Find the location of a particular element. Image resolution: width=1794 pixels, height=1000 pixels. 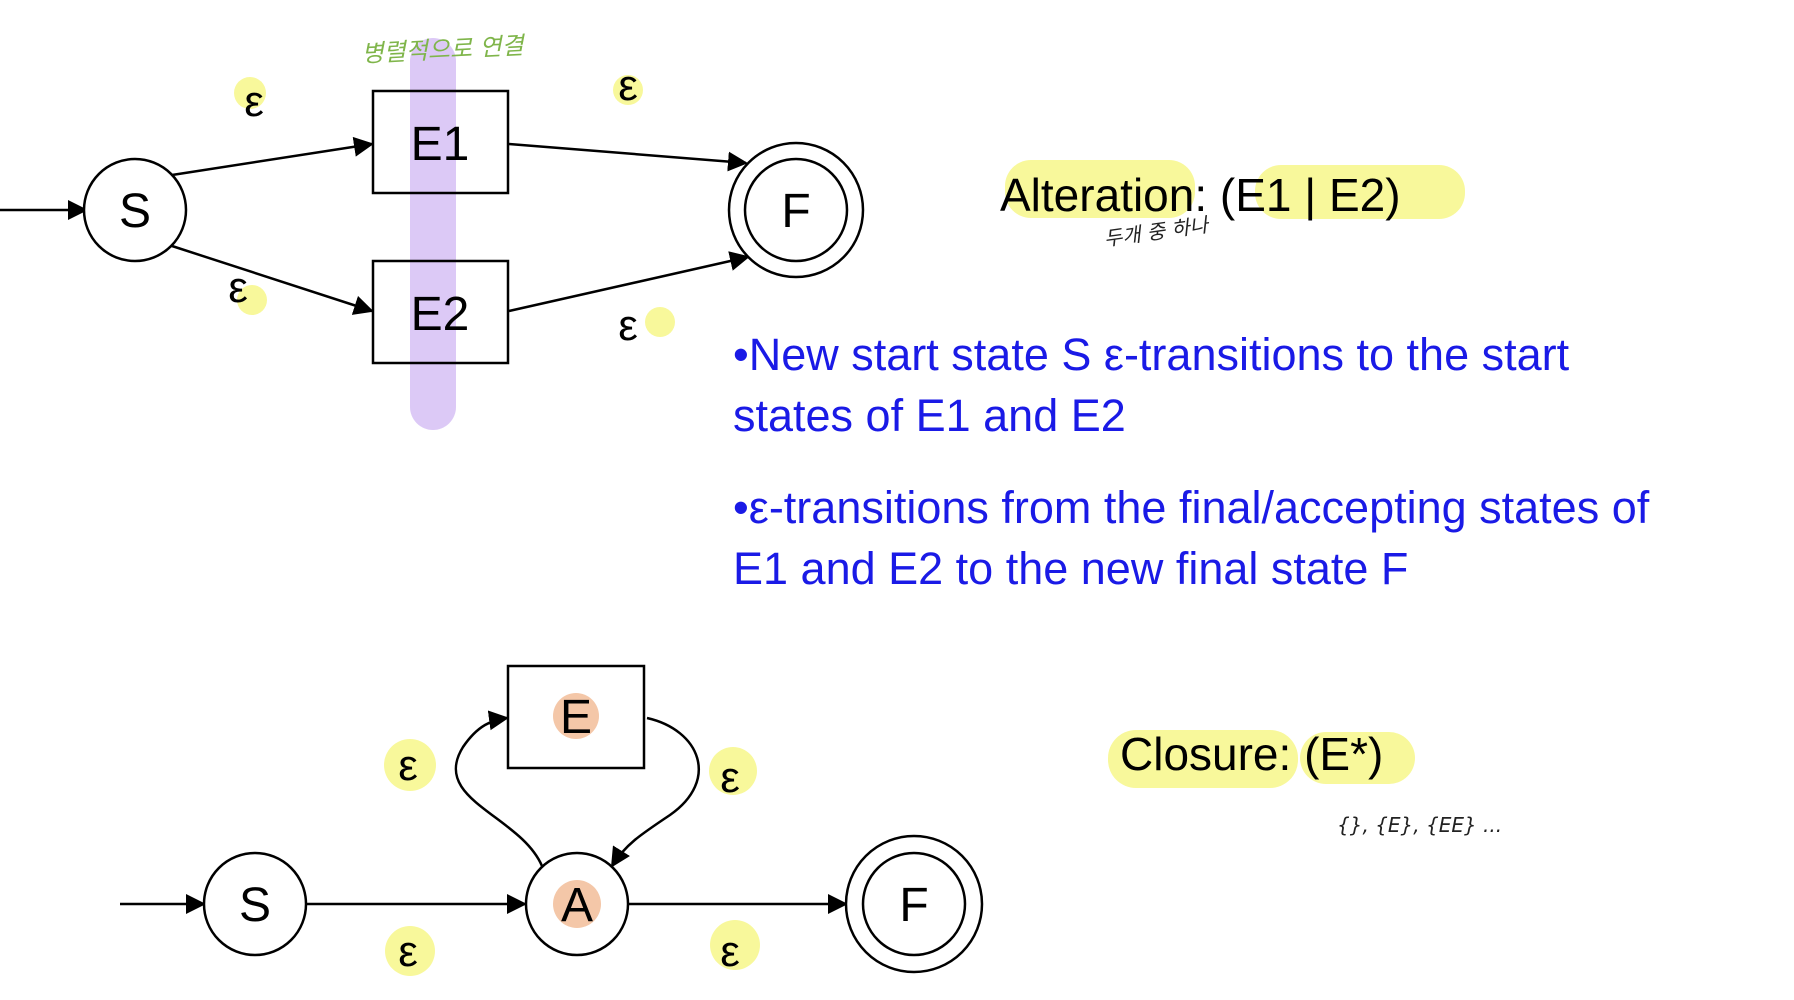

box-e2-label: E2 is located at coordinates (440, 314).